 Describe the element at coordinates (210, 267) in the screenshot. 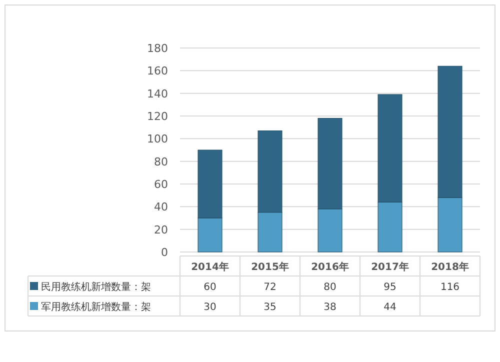

I see `x-tick-label: 2014年` at that location.